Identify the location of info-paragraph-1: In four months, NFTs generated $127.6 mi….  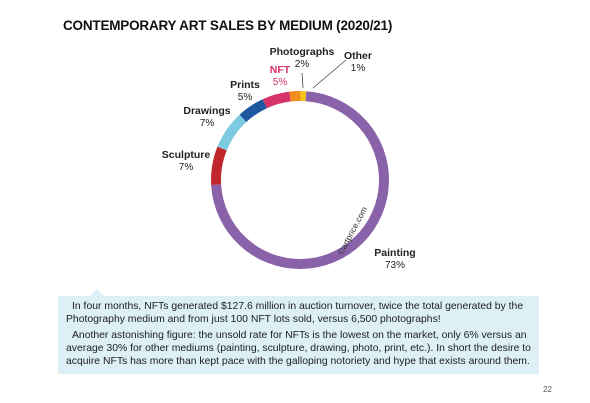
(295, 313).